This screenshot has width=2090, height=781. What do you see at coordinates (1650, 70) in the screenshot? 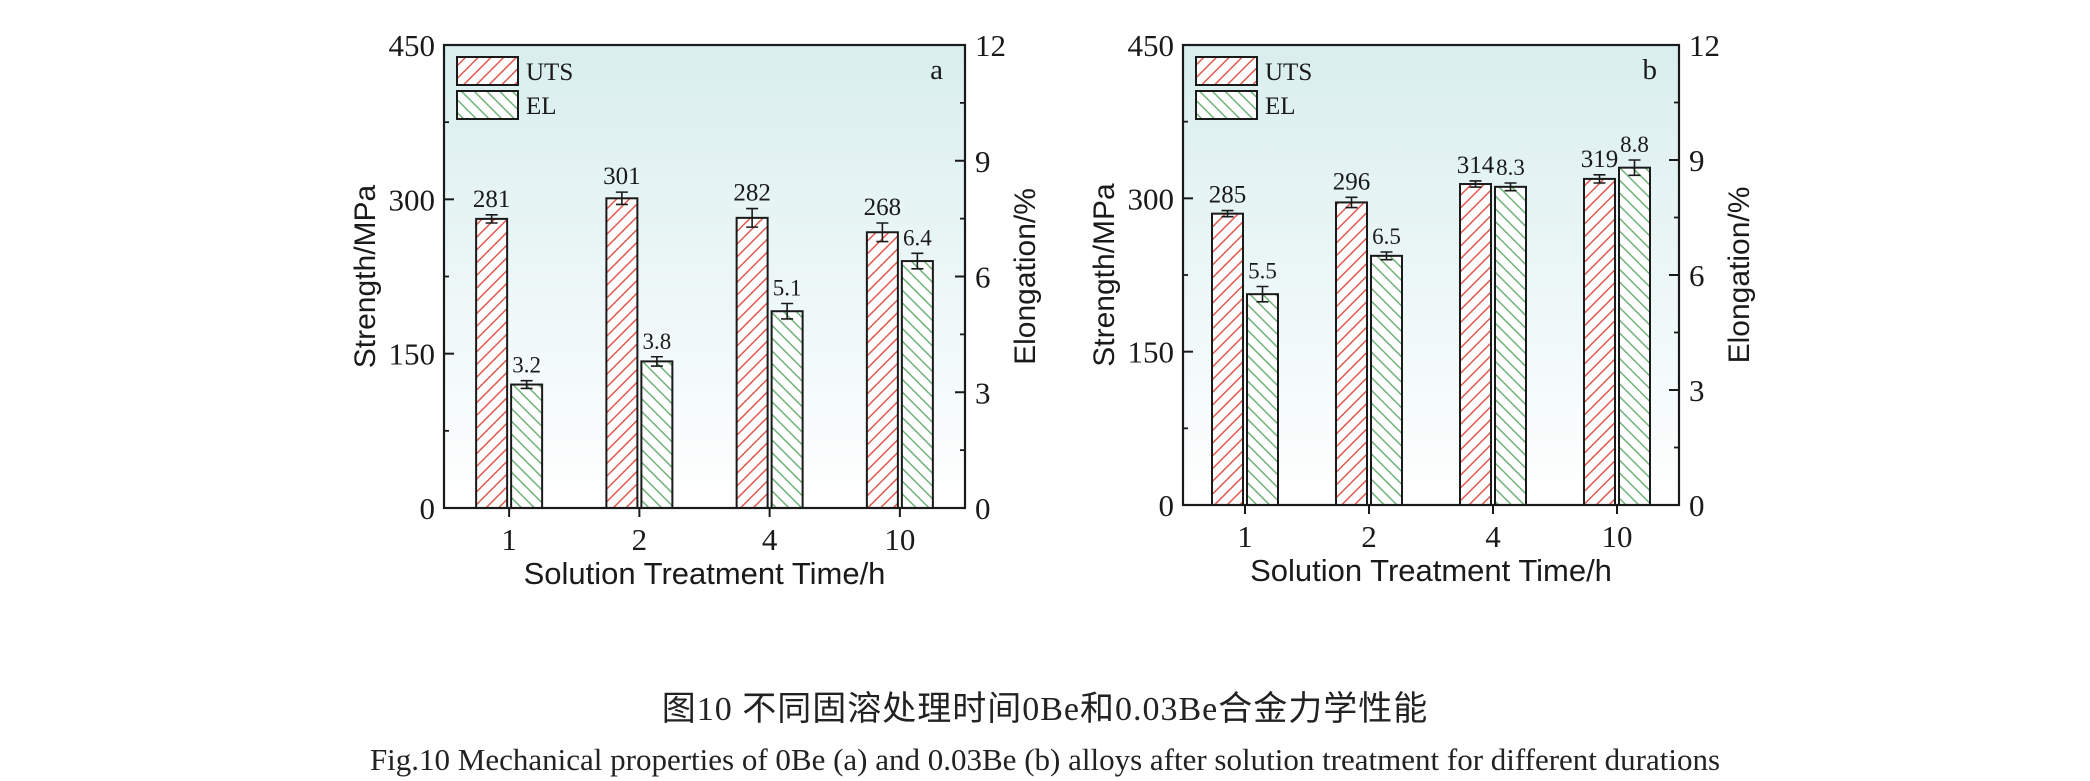
I see `panel-label: b` at bounding box center [1650, 70].